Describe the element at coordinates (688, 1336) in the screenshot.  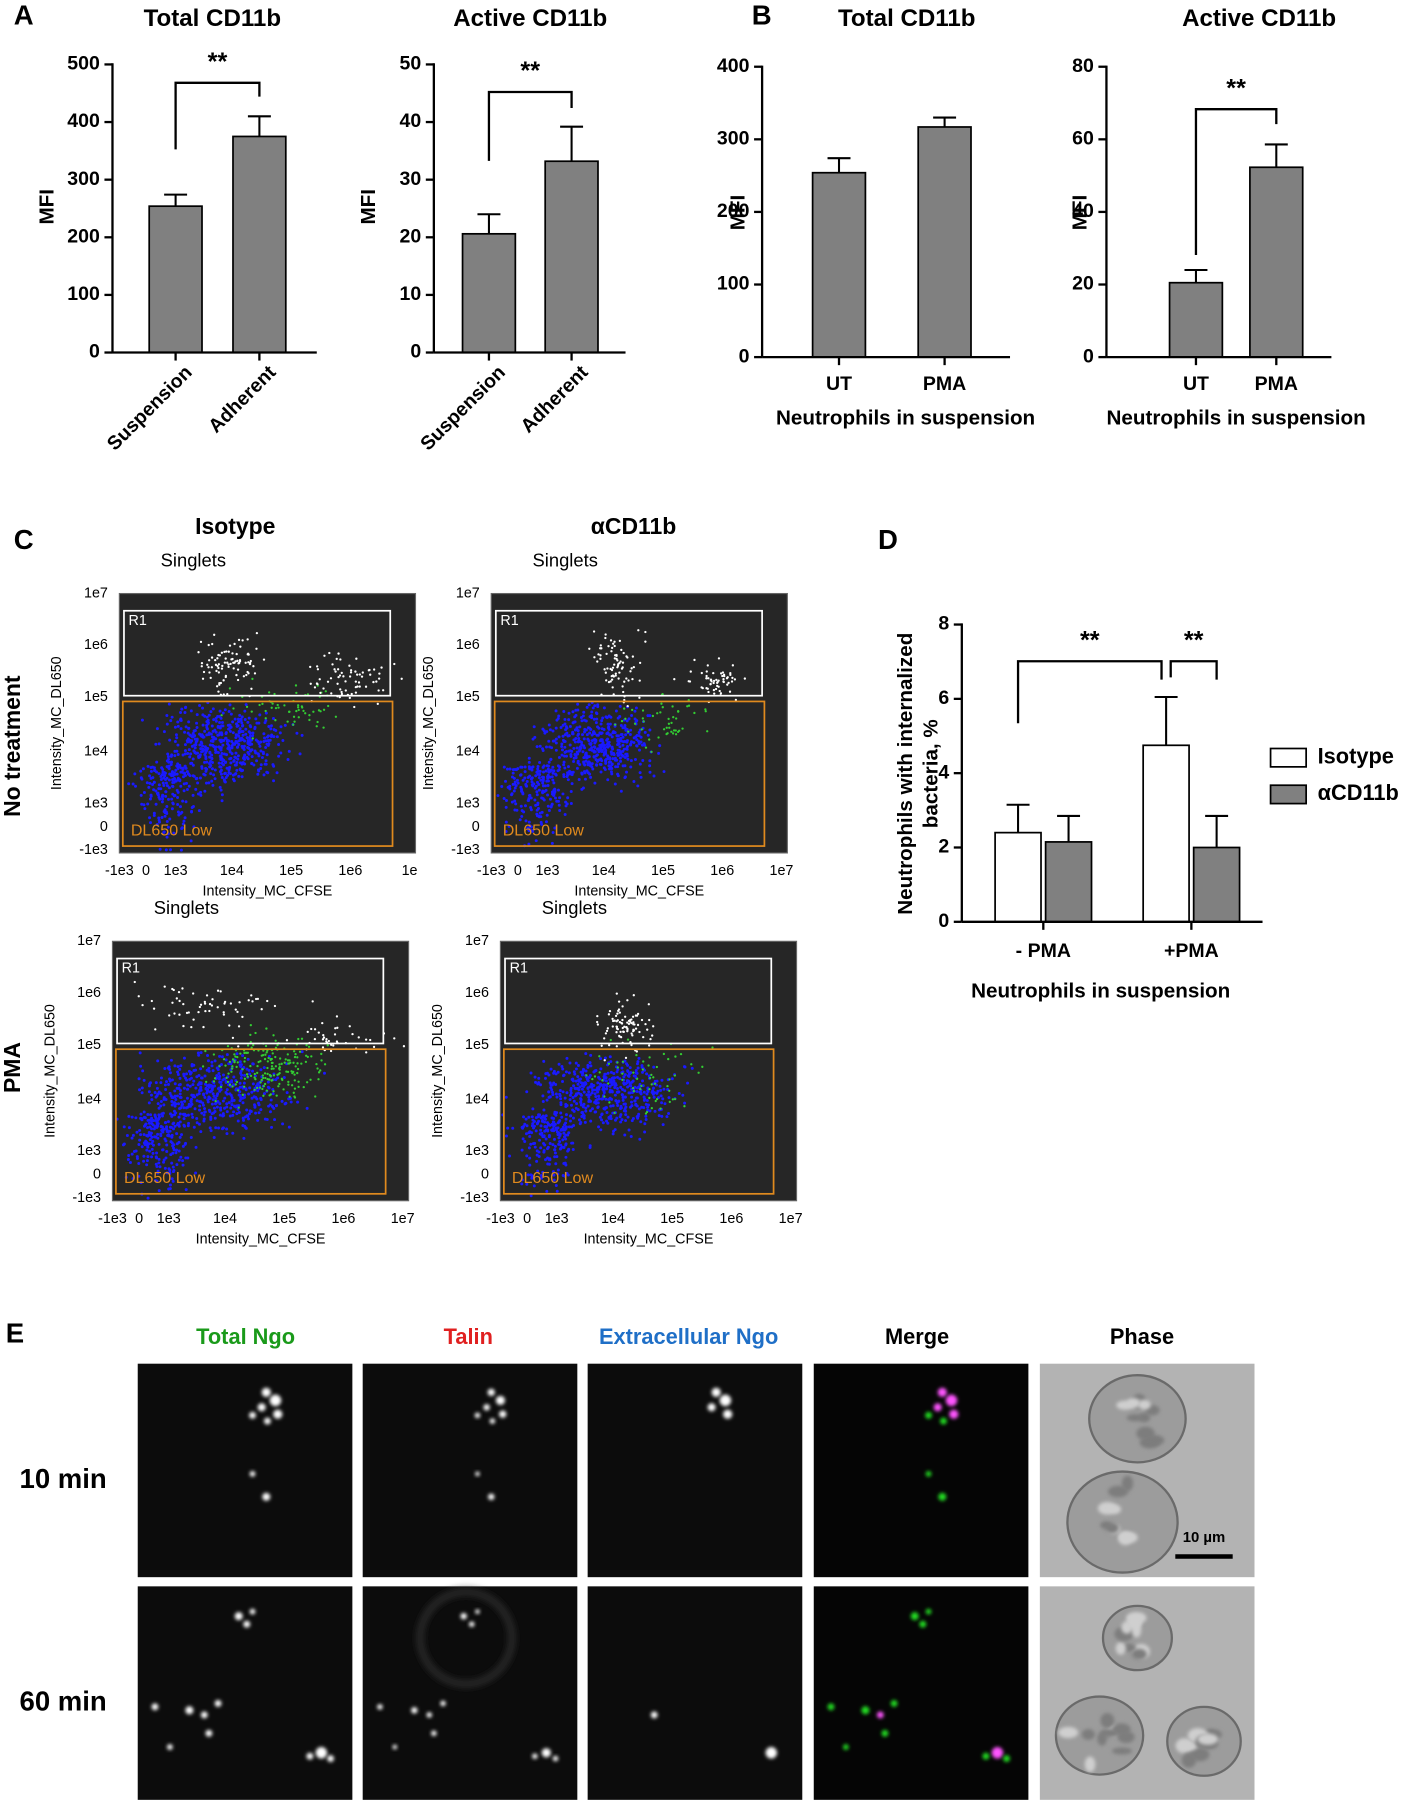
I see `channel-title: Extracellular Ngo` at that location.